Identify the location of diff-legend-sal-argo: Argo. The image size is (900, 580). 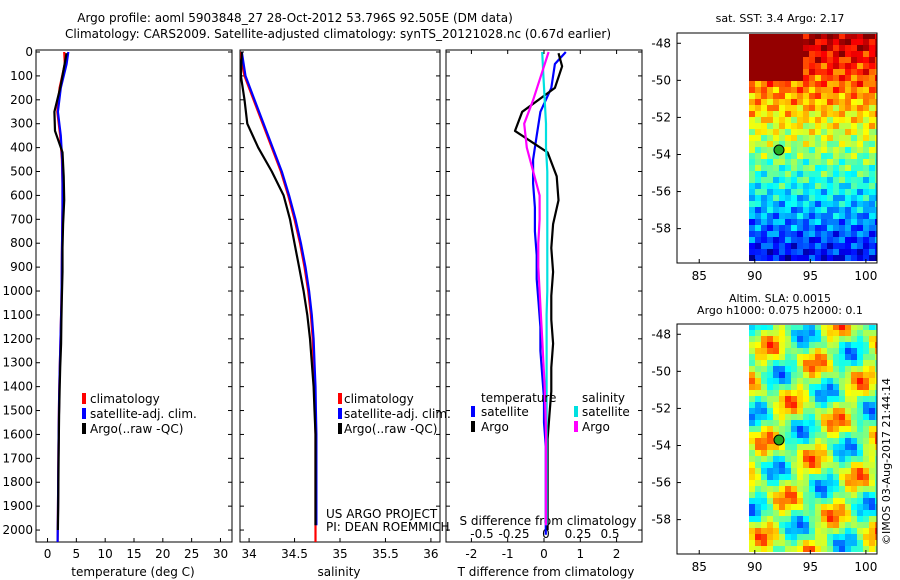
(596, 427).